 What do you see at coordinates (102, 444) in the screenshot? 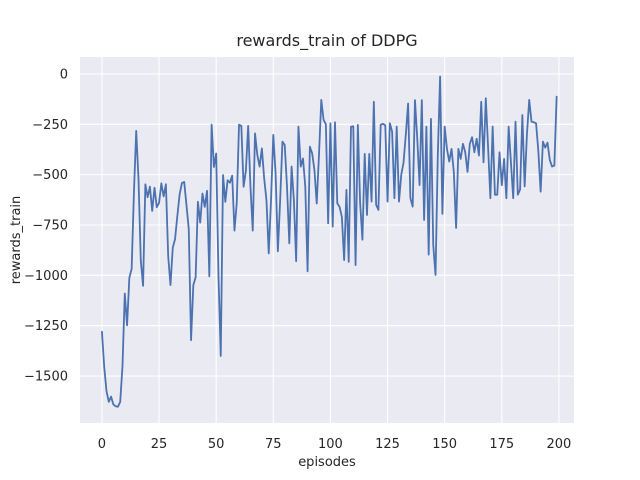
I see `x-tick-label: 0` at bounding box center [102, 444].